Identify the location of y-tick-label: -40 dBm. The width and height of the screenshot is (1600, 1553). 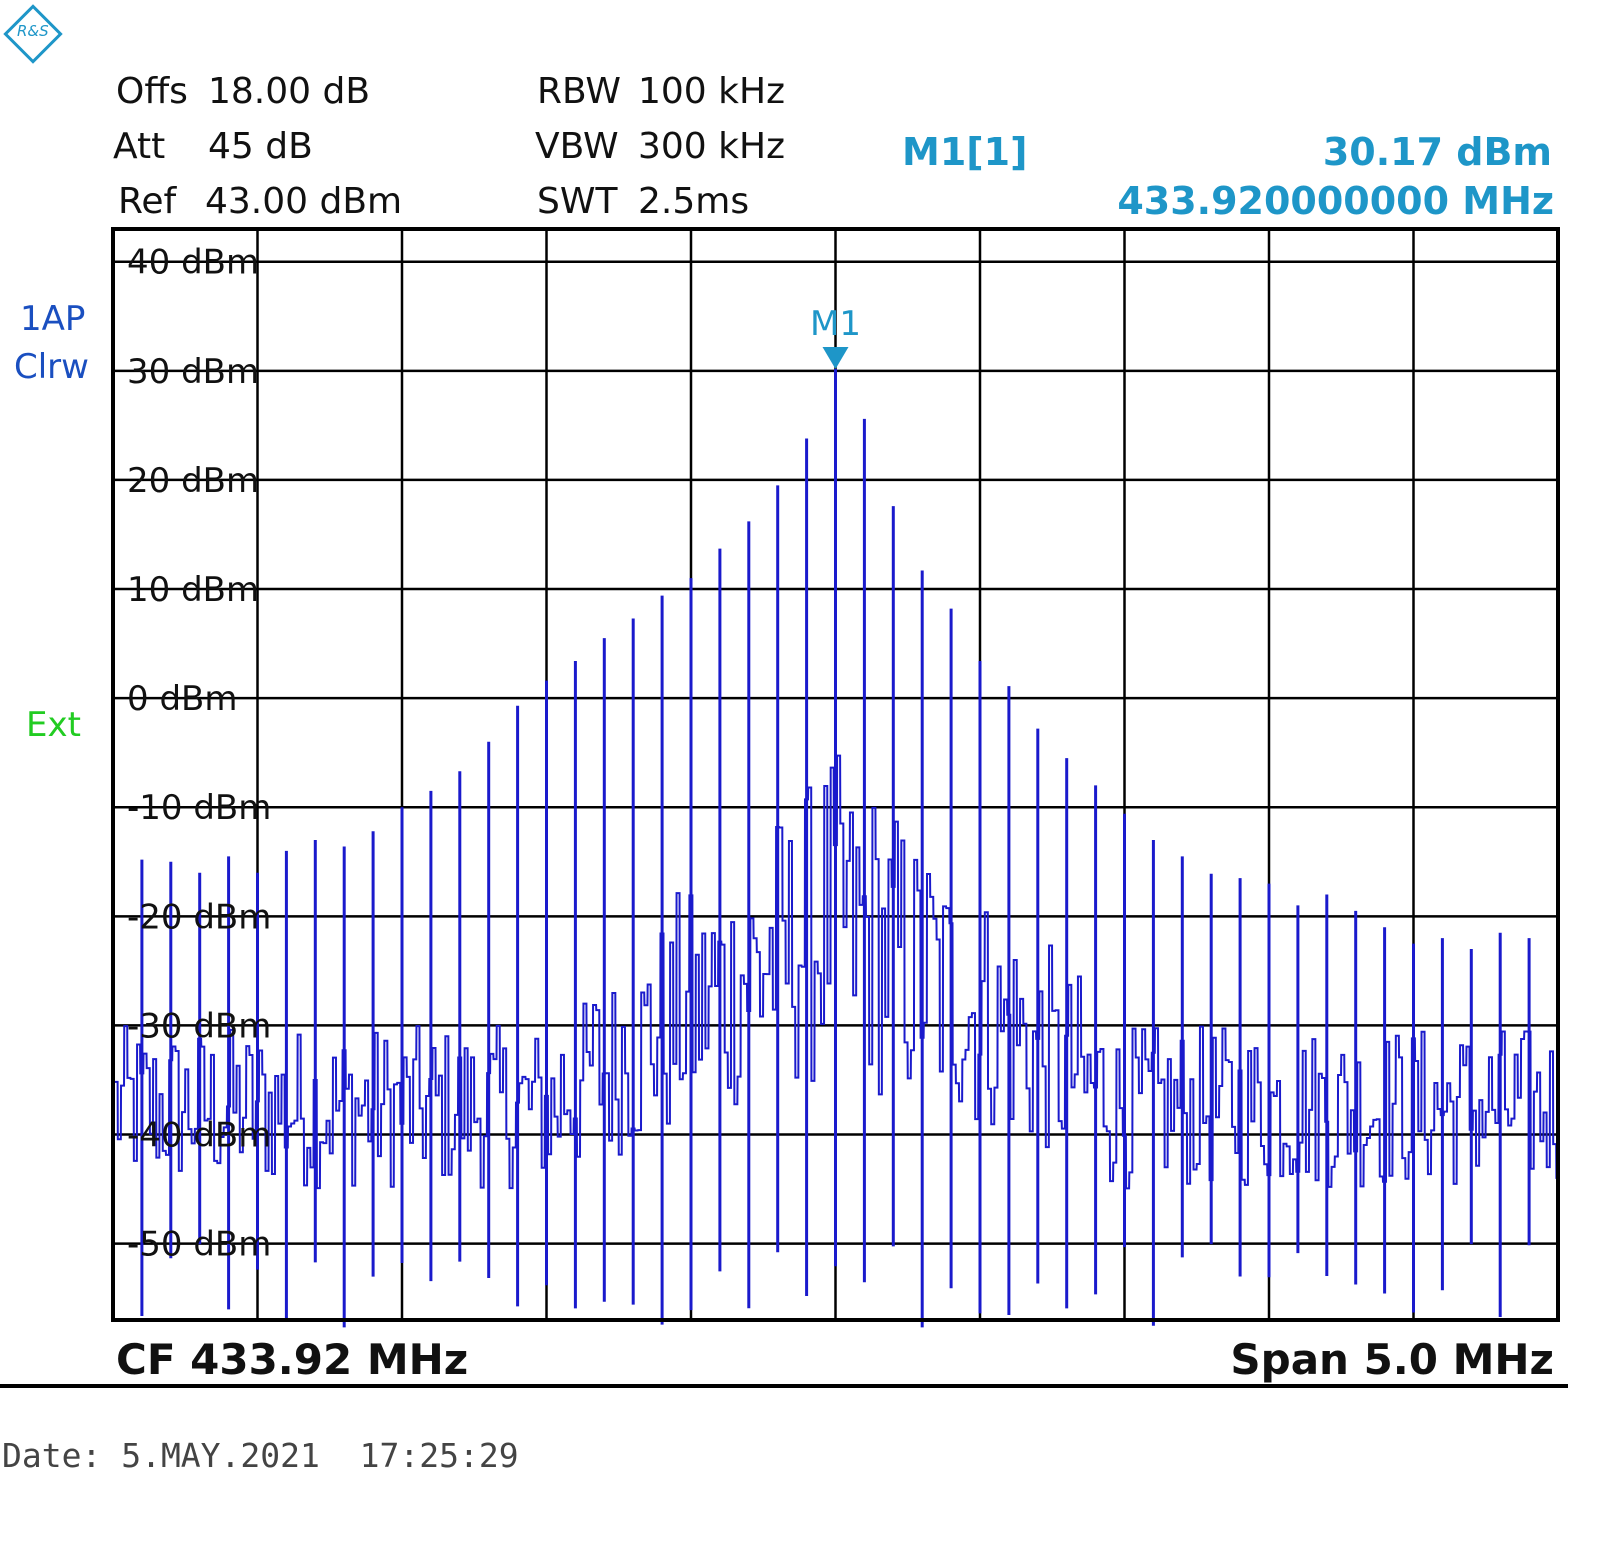
(199, 1136).